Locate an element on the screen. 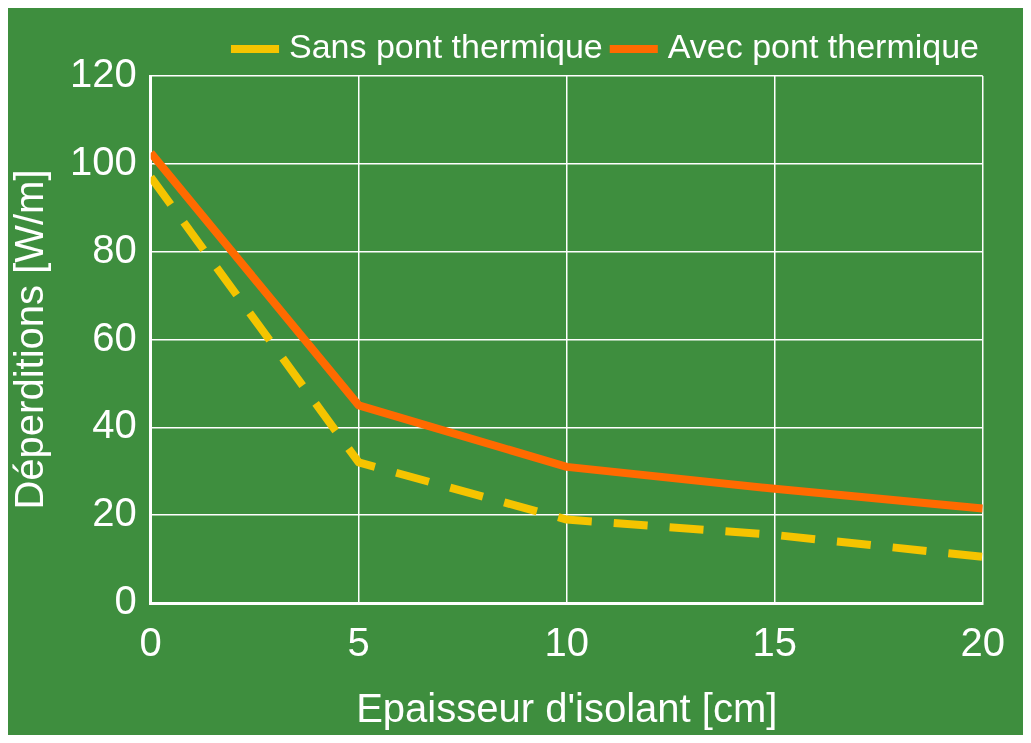 The image size is (1031, 743). y-tick-label: 0 is located at coordinates (125, 600).